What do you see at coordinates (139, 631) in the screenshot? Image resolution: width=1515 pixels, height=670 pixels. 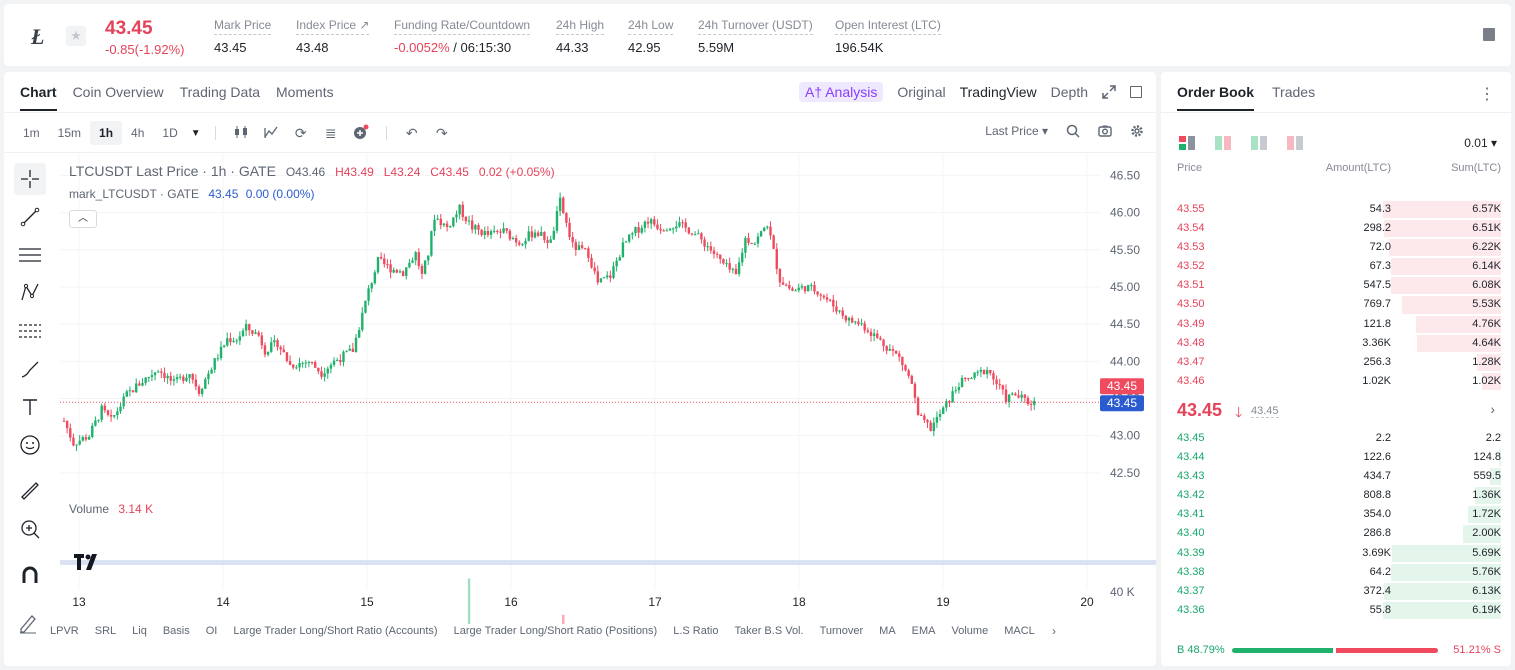 I see `indicator-2: Liq` at bounding box center [139, 631].